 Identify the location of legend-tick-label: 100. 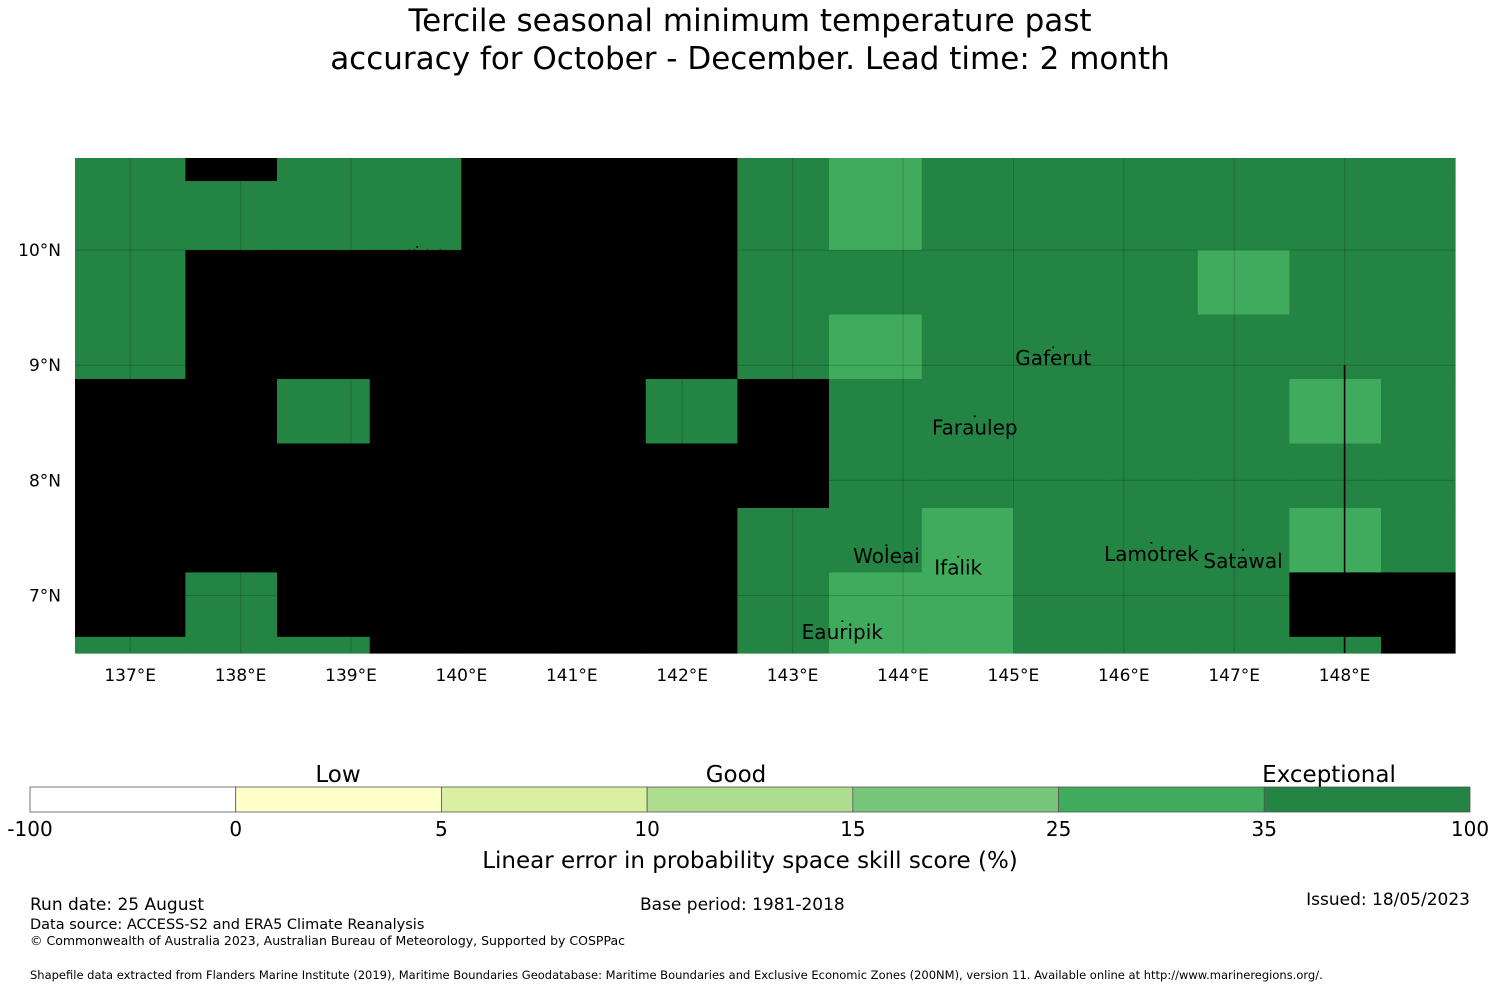
(1470, 829).